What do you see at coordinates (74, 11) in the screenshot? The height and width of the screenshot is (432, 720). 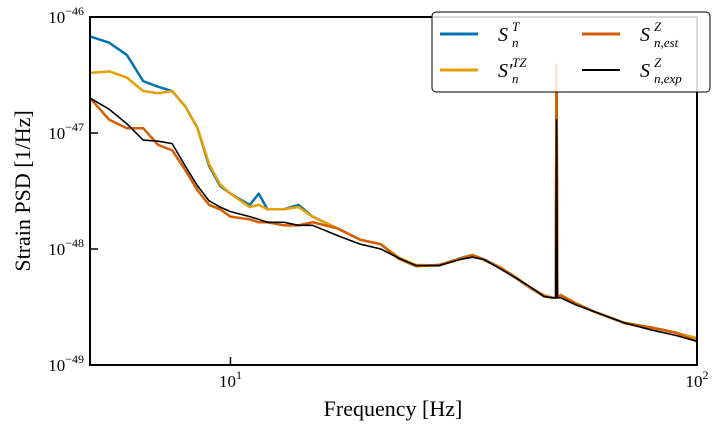 I see `tick-exponent: −46` at bounding box center [74, 11].